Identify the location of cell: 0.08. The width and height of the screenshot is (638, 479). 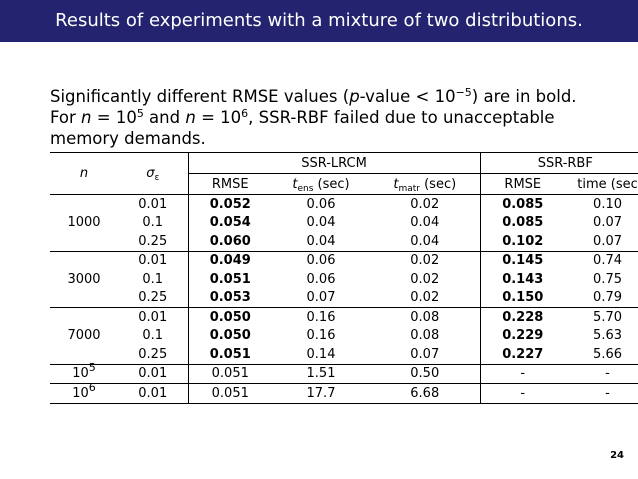
(425, 335).